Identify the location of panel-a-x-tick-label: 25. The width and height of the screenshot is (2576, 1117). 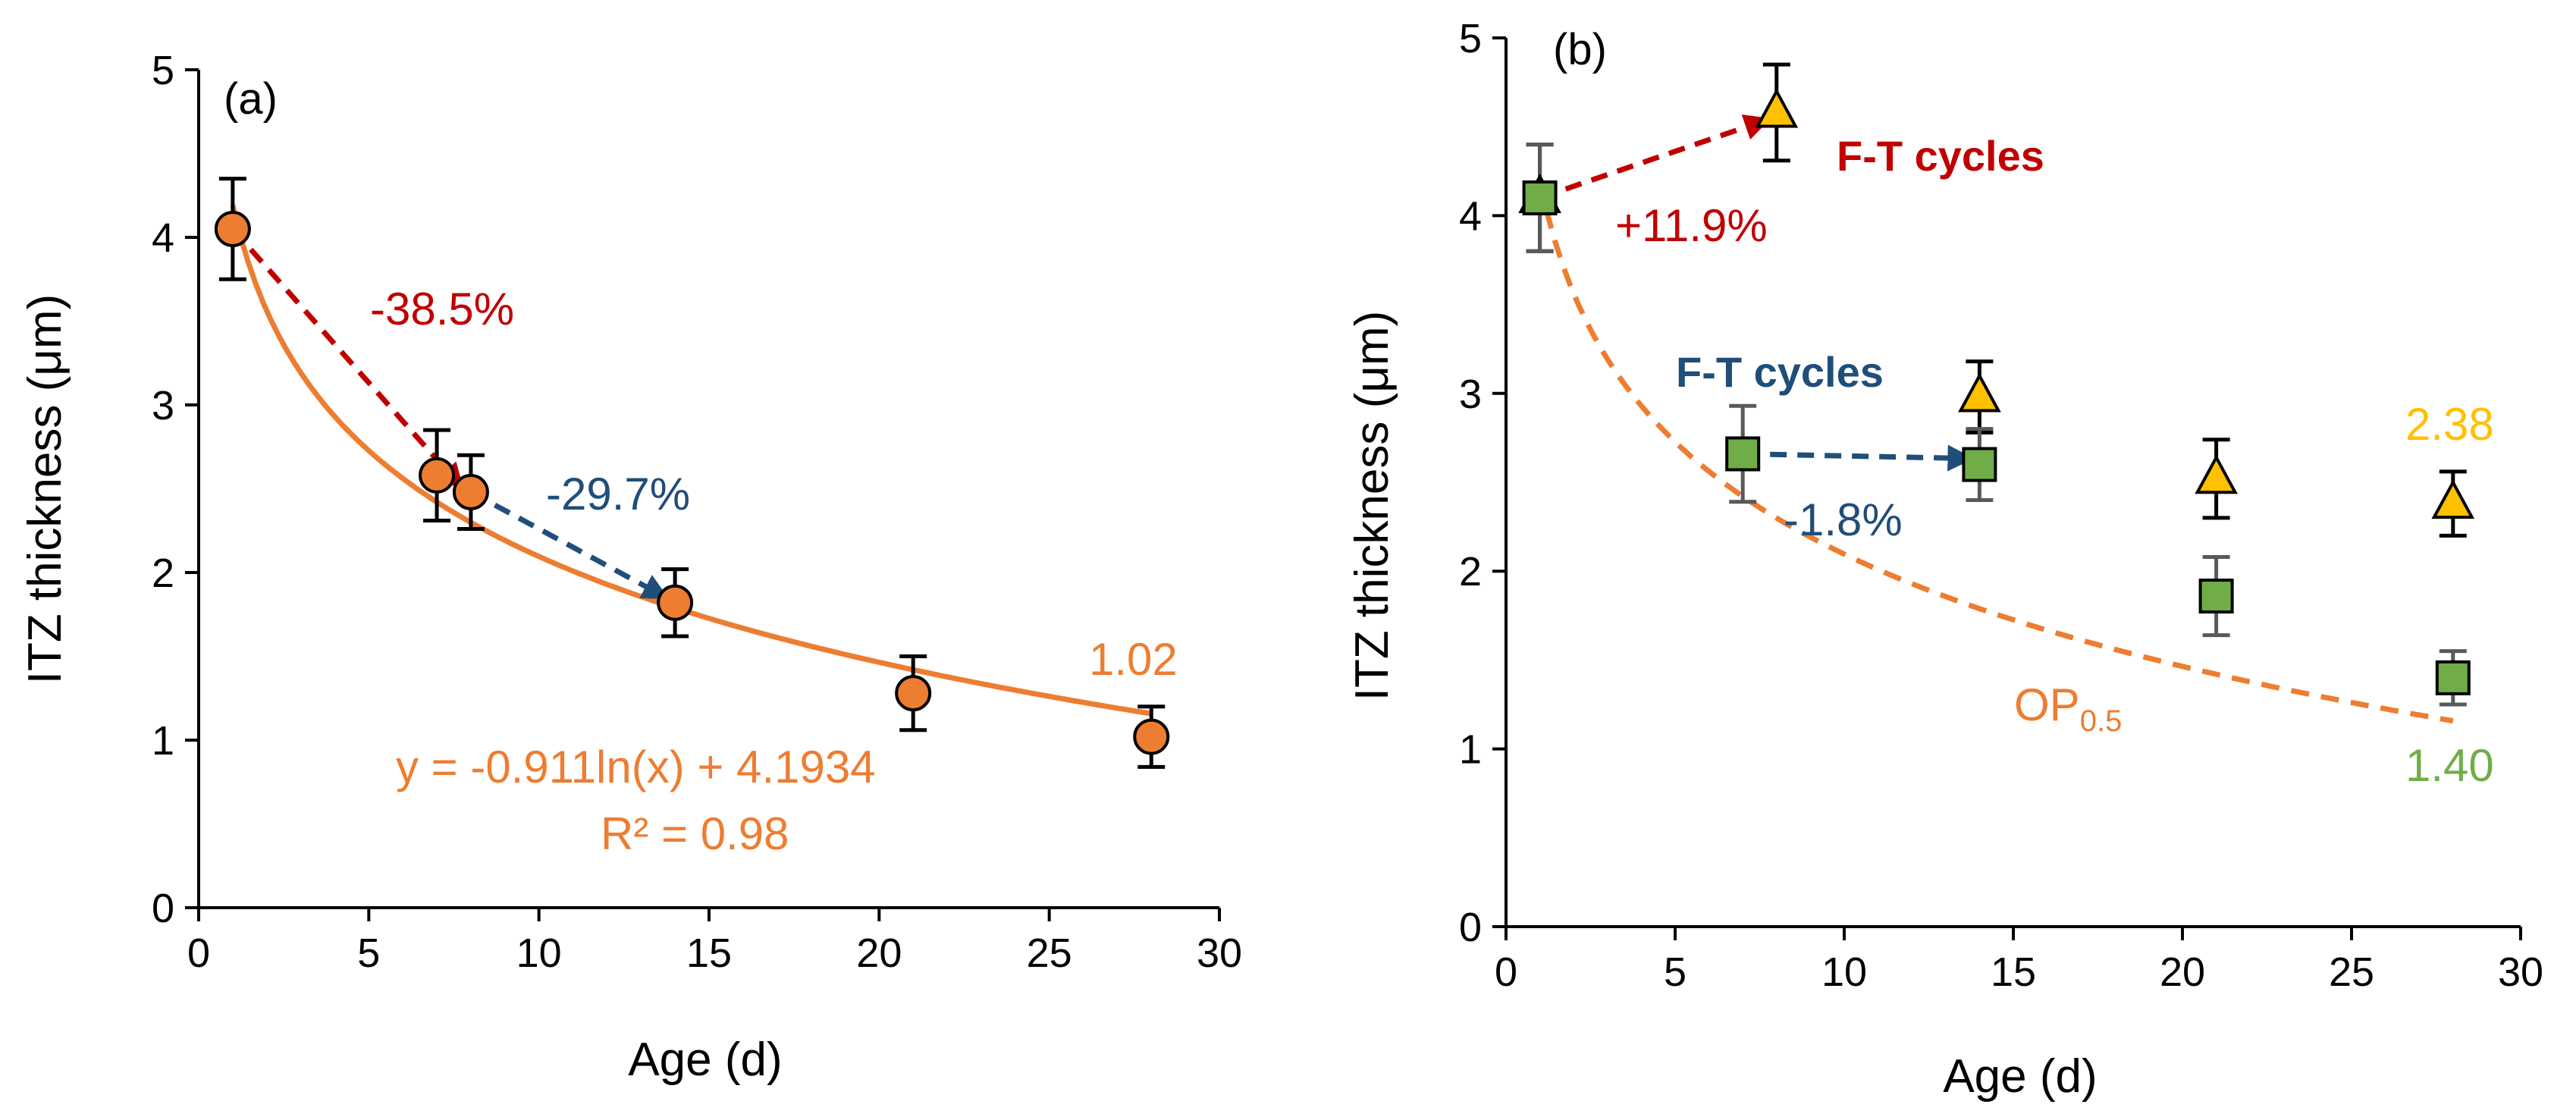
(1049, 953).